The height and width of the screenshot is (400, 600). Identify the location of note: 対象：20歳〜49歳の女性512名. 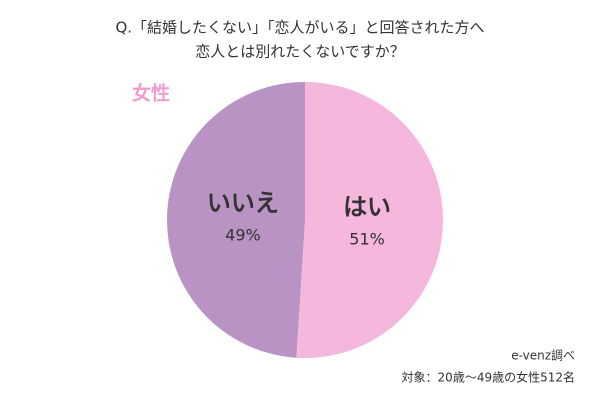
(488, 377).